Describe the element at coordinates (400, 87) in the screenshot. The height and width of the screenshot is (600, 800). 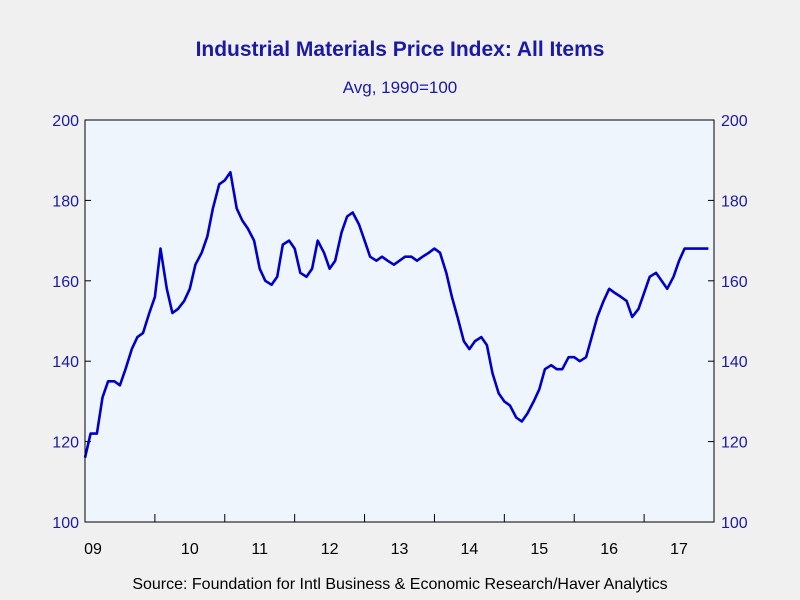
I see `chart-subtitle: Avg, 1990=100` at that location.